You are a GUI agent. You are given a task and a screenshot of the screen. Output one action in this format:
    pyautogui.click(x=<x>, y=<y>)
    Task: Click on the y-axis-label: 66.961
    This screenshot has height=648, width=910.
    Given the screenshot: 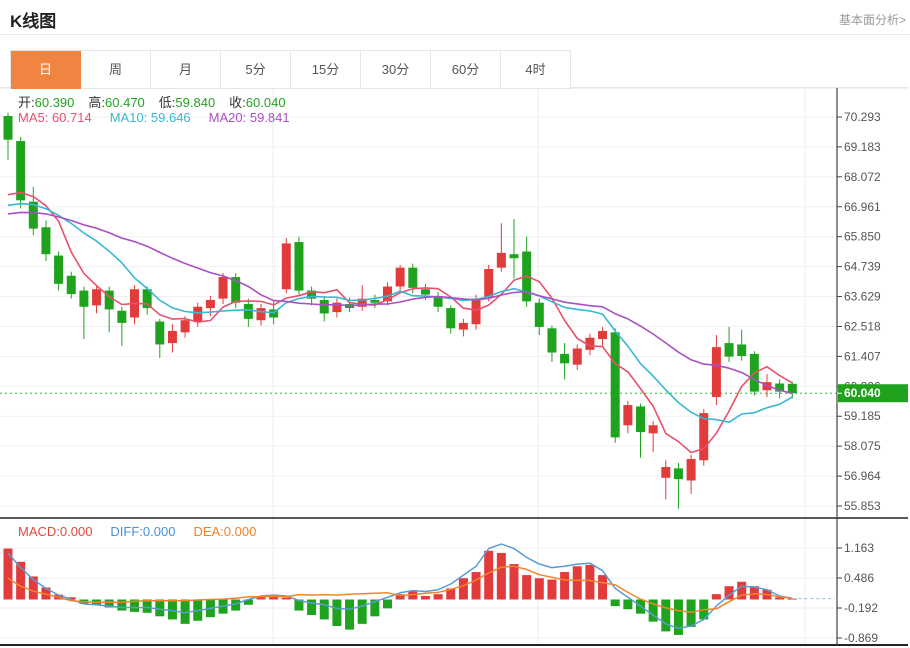 What is the action you would take?
    pyautogui.click(x=862, y=207)
    